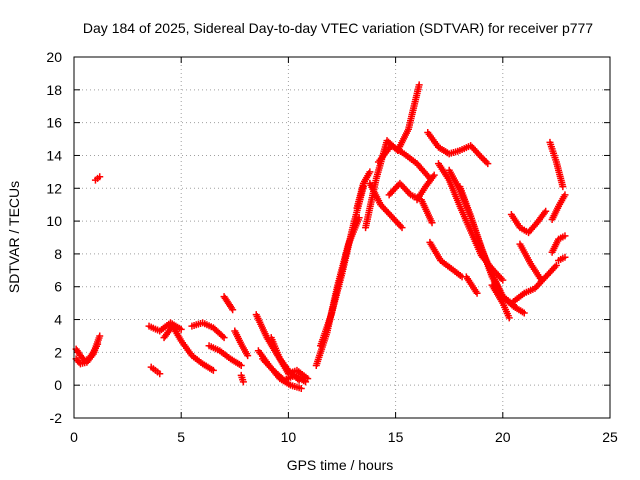  I want to click on y-tick-label: 14, so click(54, 155).